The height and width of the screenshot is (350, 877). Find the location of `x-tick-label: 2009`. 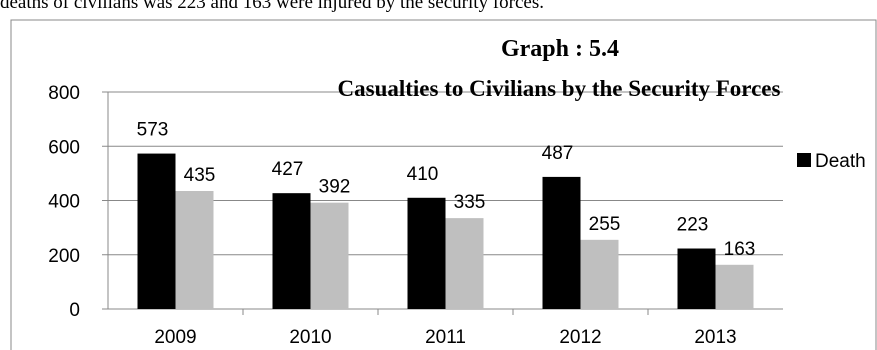

x-tick-label: 2009 is located at coordinates (175, 337).